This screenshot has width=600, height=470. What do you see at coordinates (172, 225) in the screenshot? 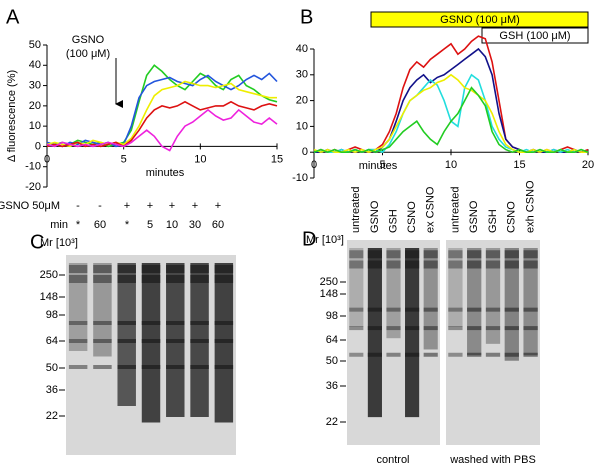
I see `time-mark: 10` at bounding box center [172, 225].